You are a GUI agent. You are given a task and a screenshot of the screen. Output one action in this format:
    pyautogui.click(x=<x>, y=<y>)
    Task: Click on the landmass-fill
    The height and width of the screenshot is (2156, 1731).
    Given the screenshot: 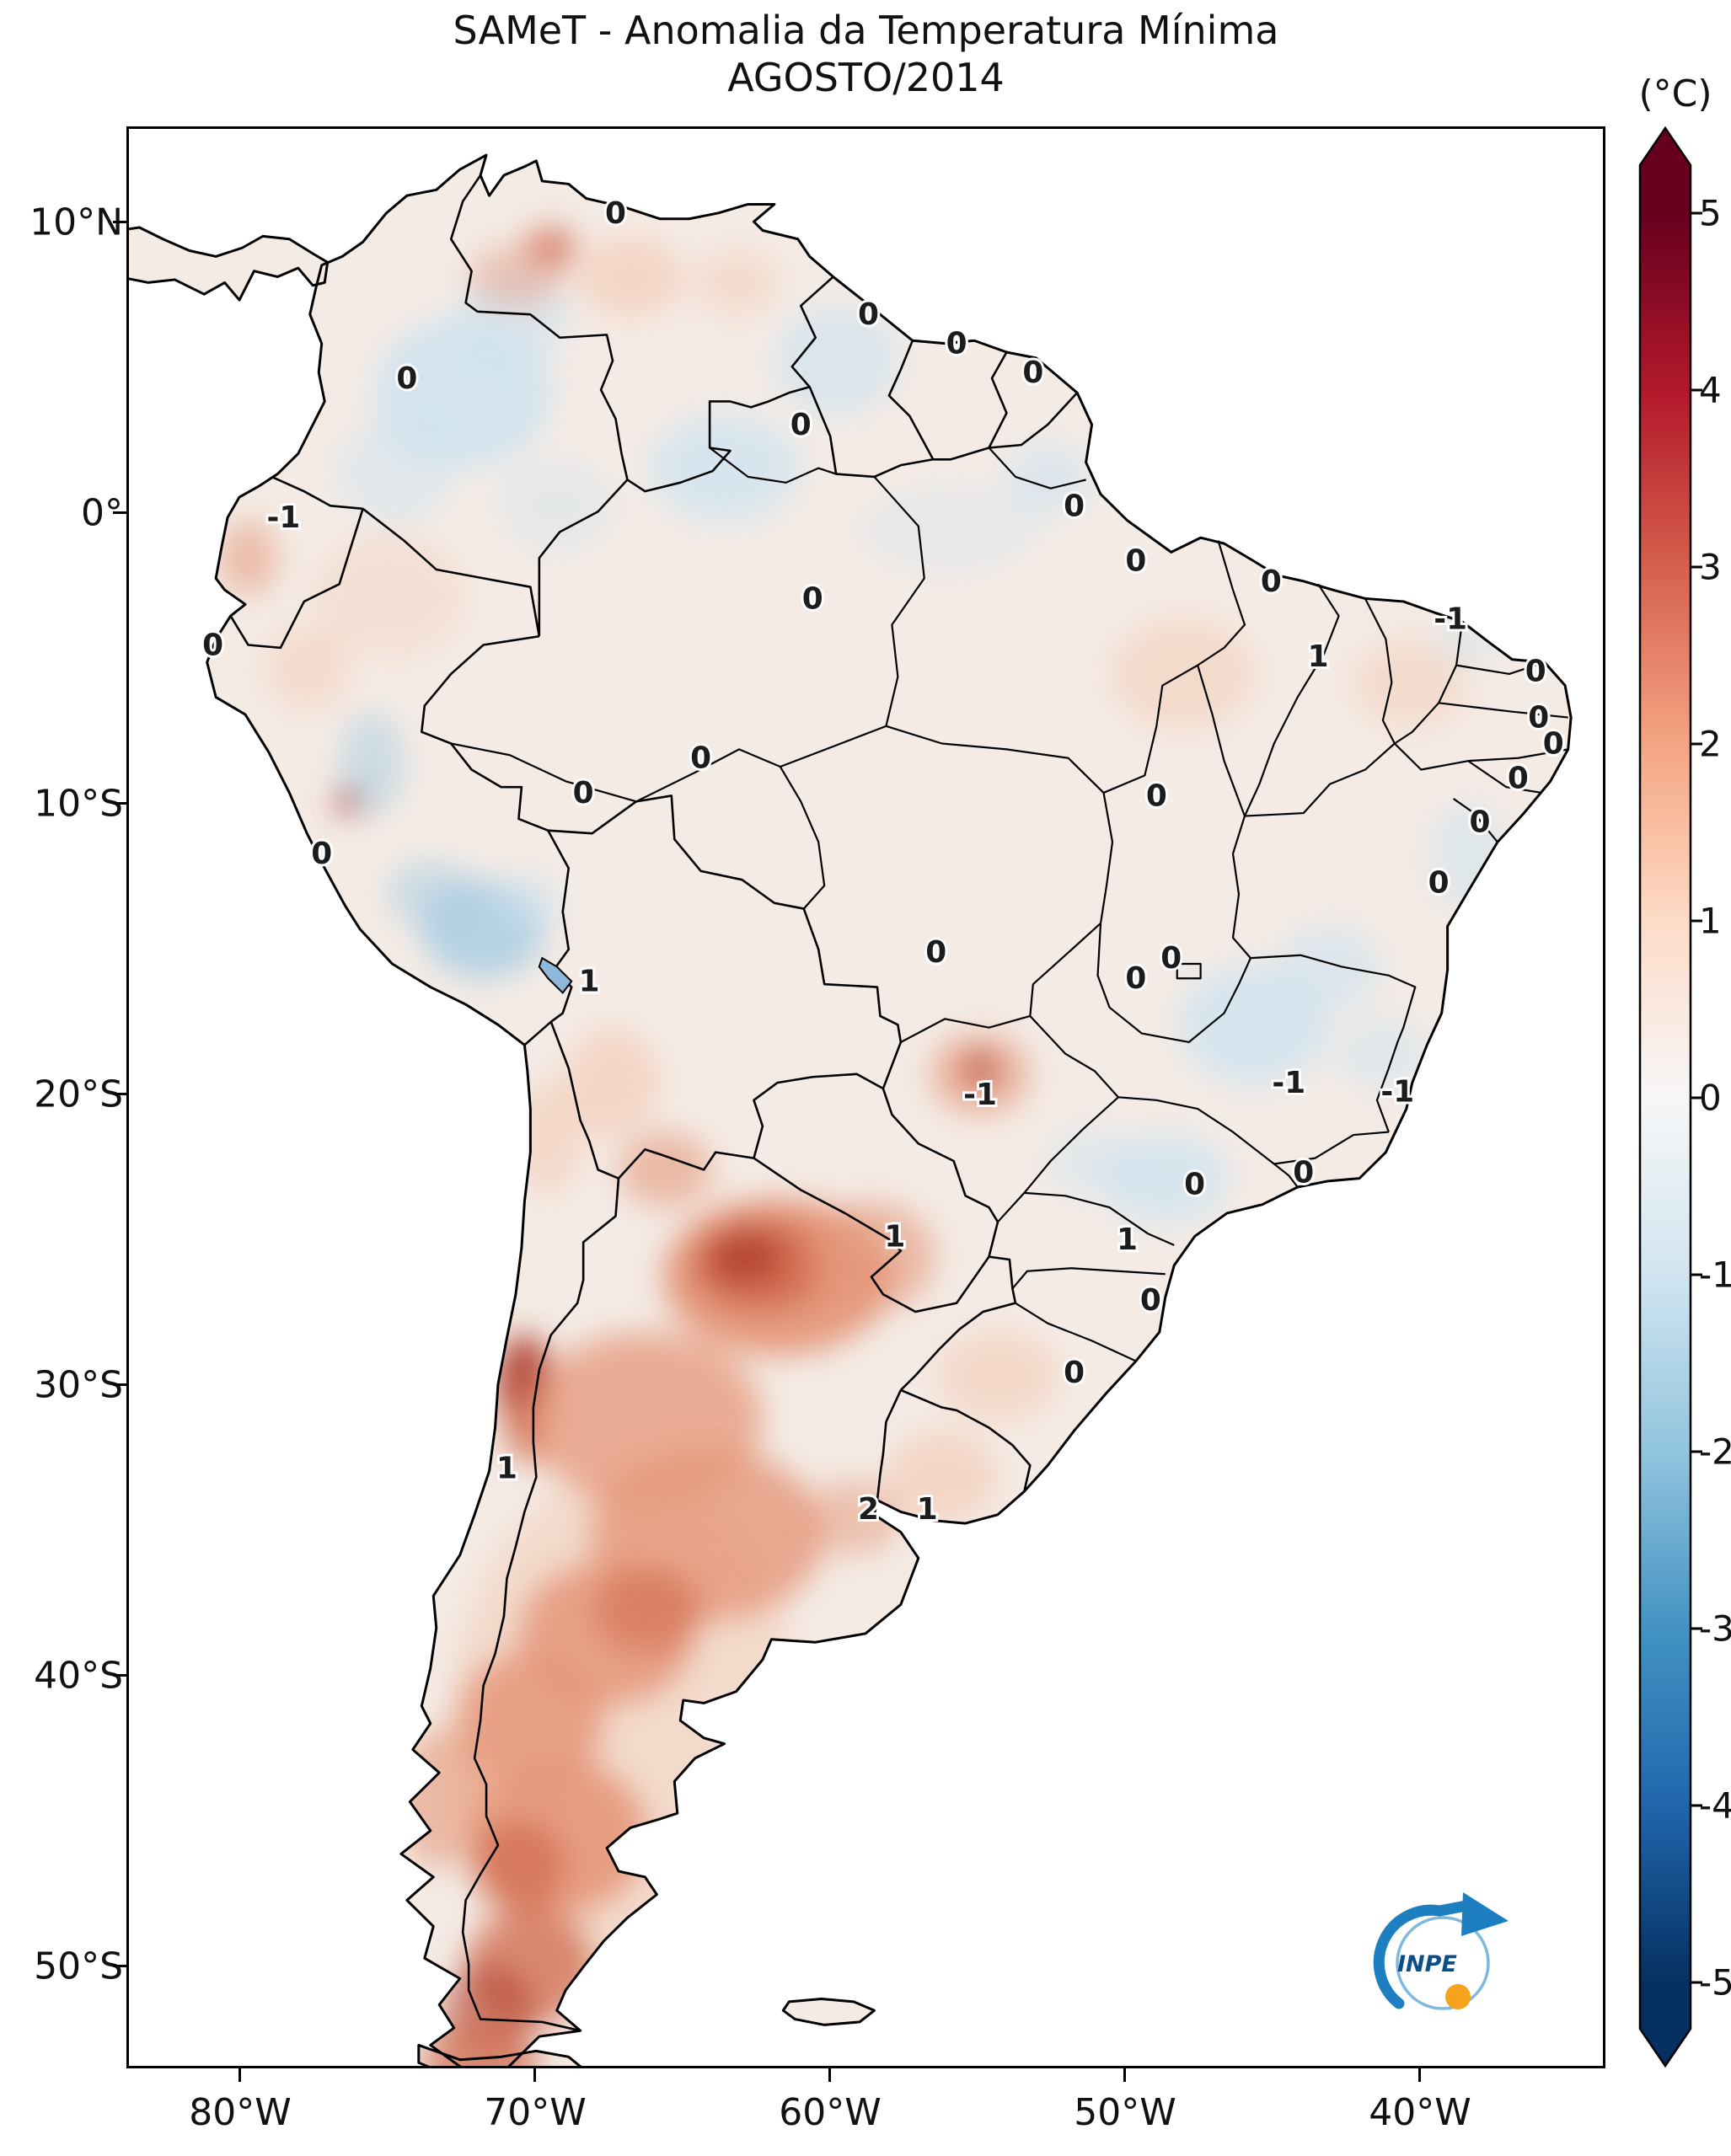 What is the action you would take?
    pyautogui.click(x=829, y=2011)
    